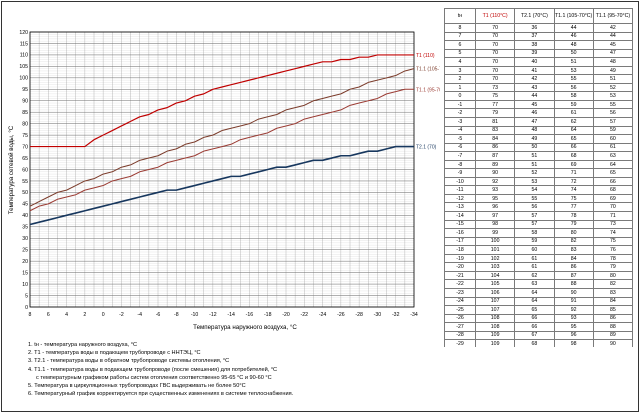  Describe the element at coordinates (538, 104) in the screenshot. I see `table-row: -1 77 45 59 55` at that location.